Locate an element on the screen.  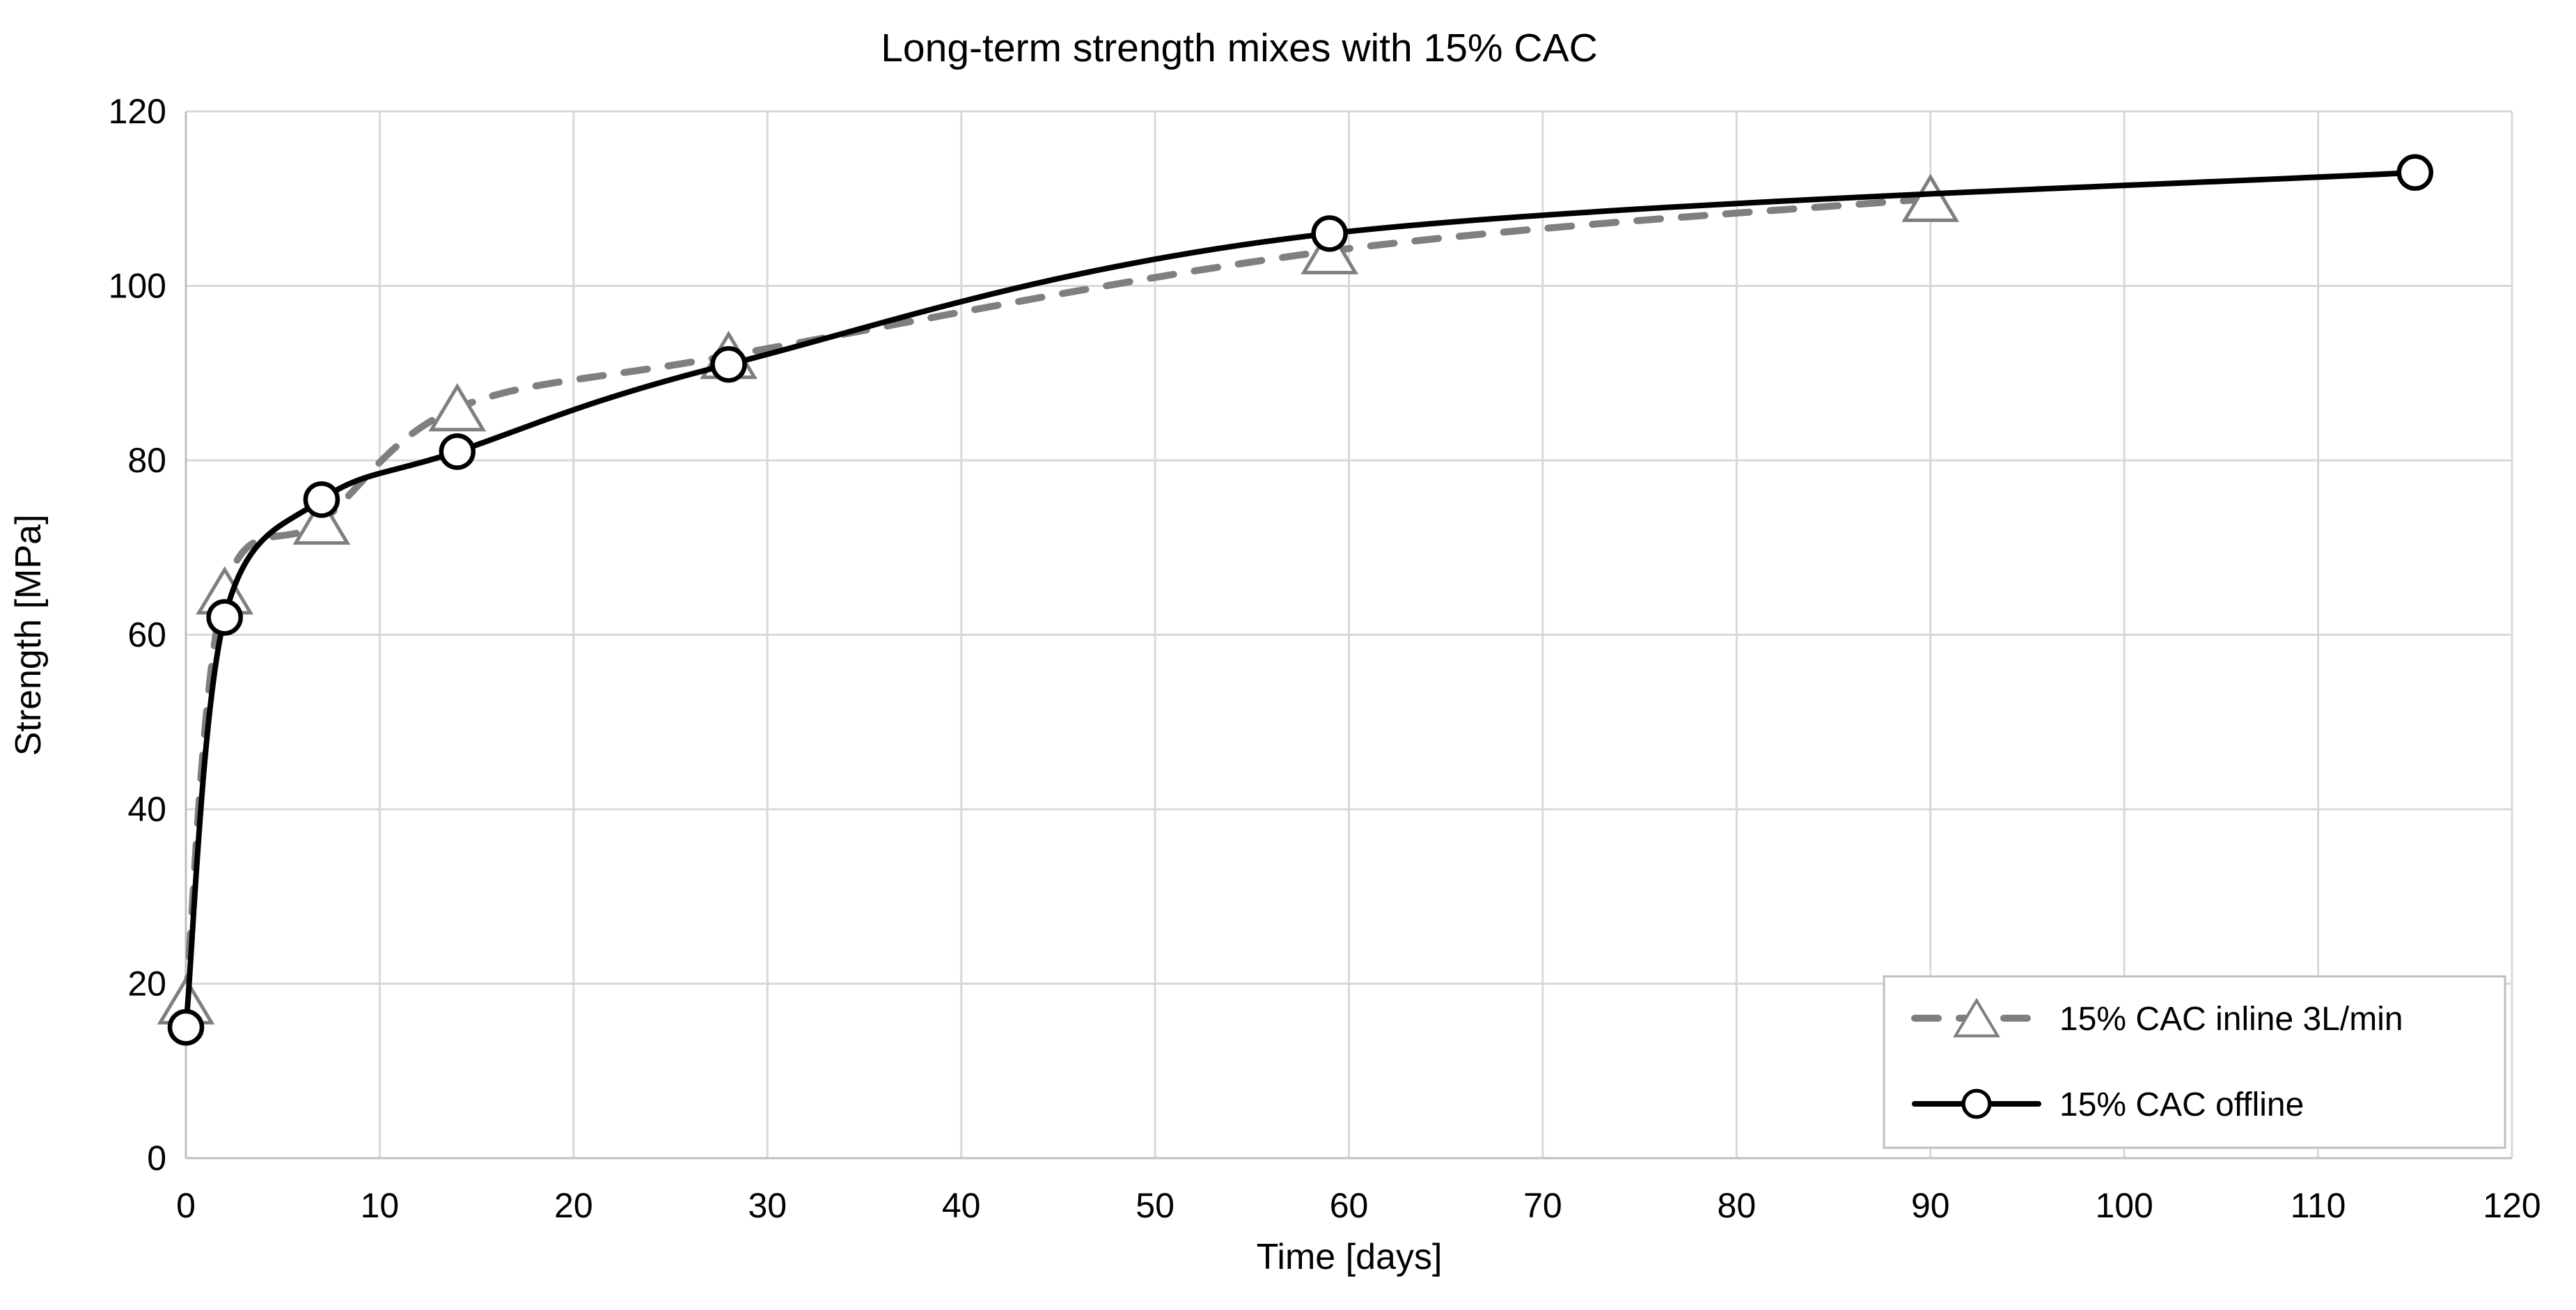
y-tick-label: 40 is located at coordinates (146, 809).